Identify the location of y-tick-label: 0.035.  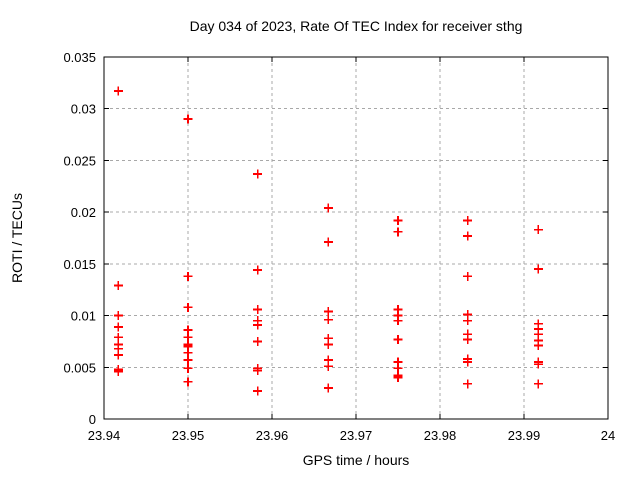
(79, 57).